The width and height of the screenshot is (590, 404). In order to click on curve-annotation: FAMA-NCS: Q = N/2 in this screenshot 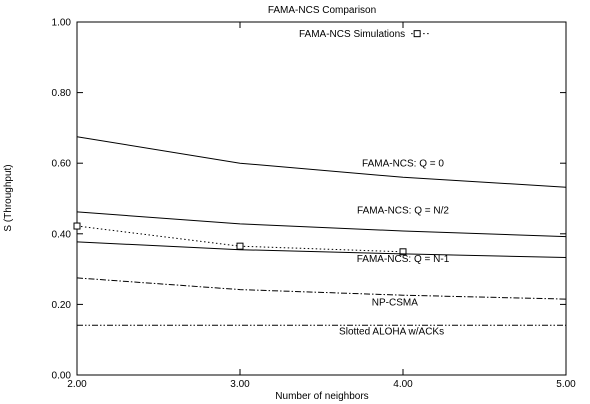, I will do `click(403, 211)`.